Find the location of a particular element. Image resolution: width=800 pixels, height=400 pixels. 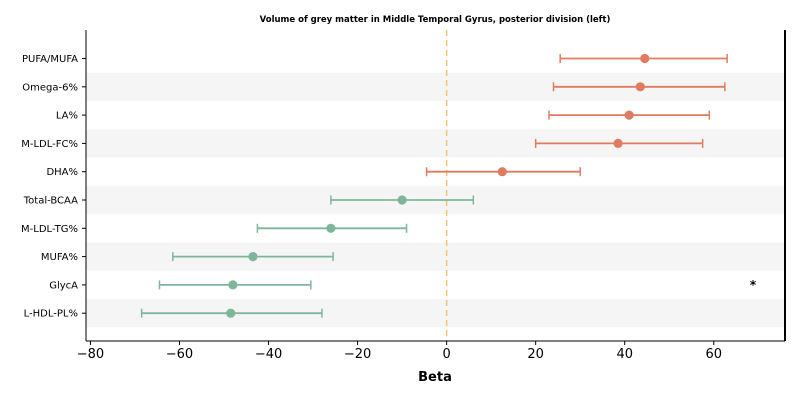

significance-annotation: * is located at coordinates (753, 285).